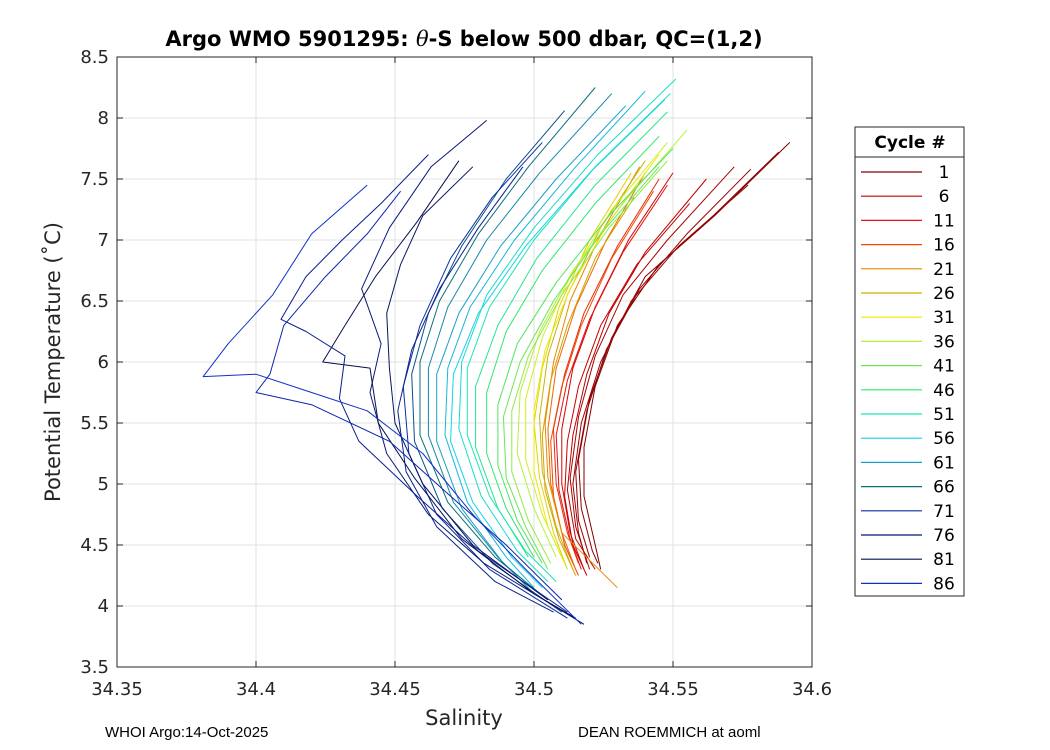  Describe the element at coordinates (944, 488) in the screenshot. I see `legend-label: 66` at that location.